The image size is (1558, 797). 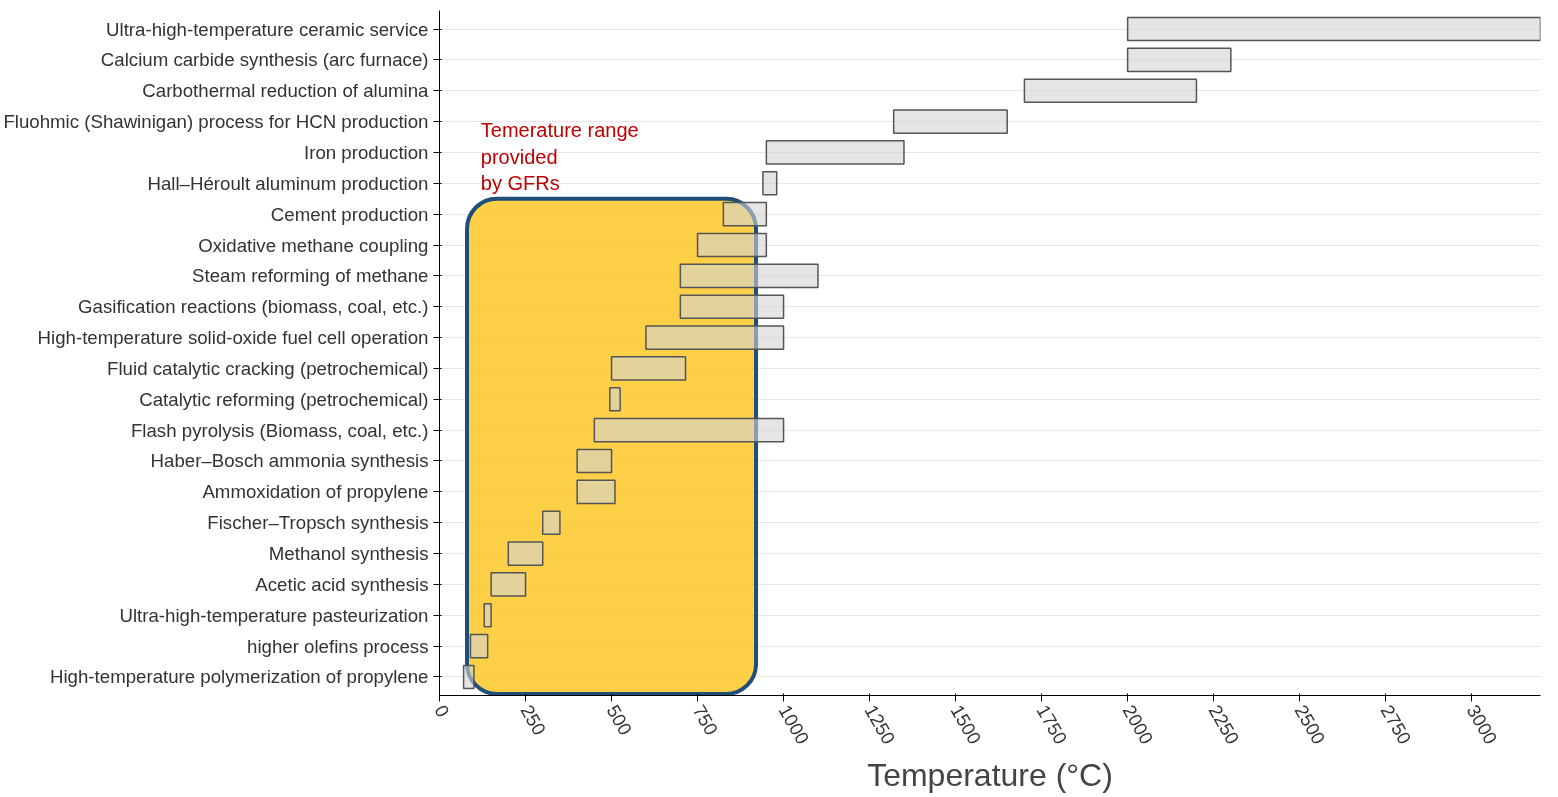 What do you see at coordinates (705, 720) in the screenshot?
I see `x-tick-label: 750` at bounding box center [705, 720].